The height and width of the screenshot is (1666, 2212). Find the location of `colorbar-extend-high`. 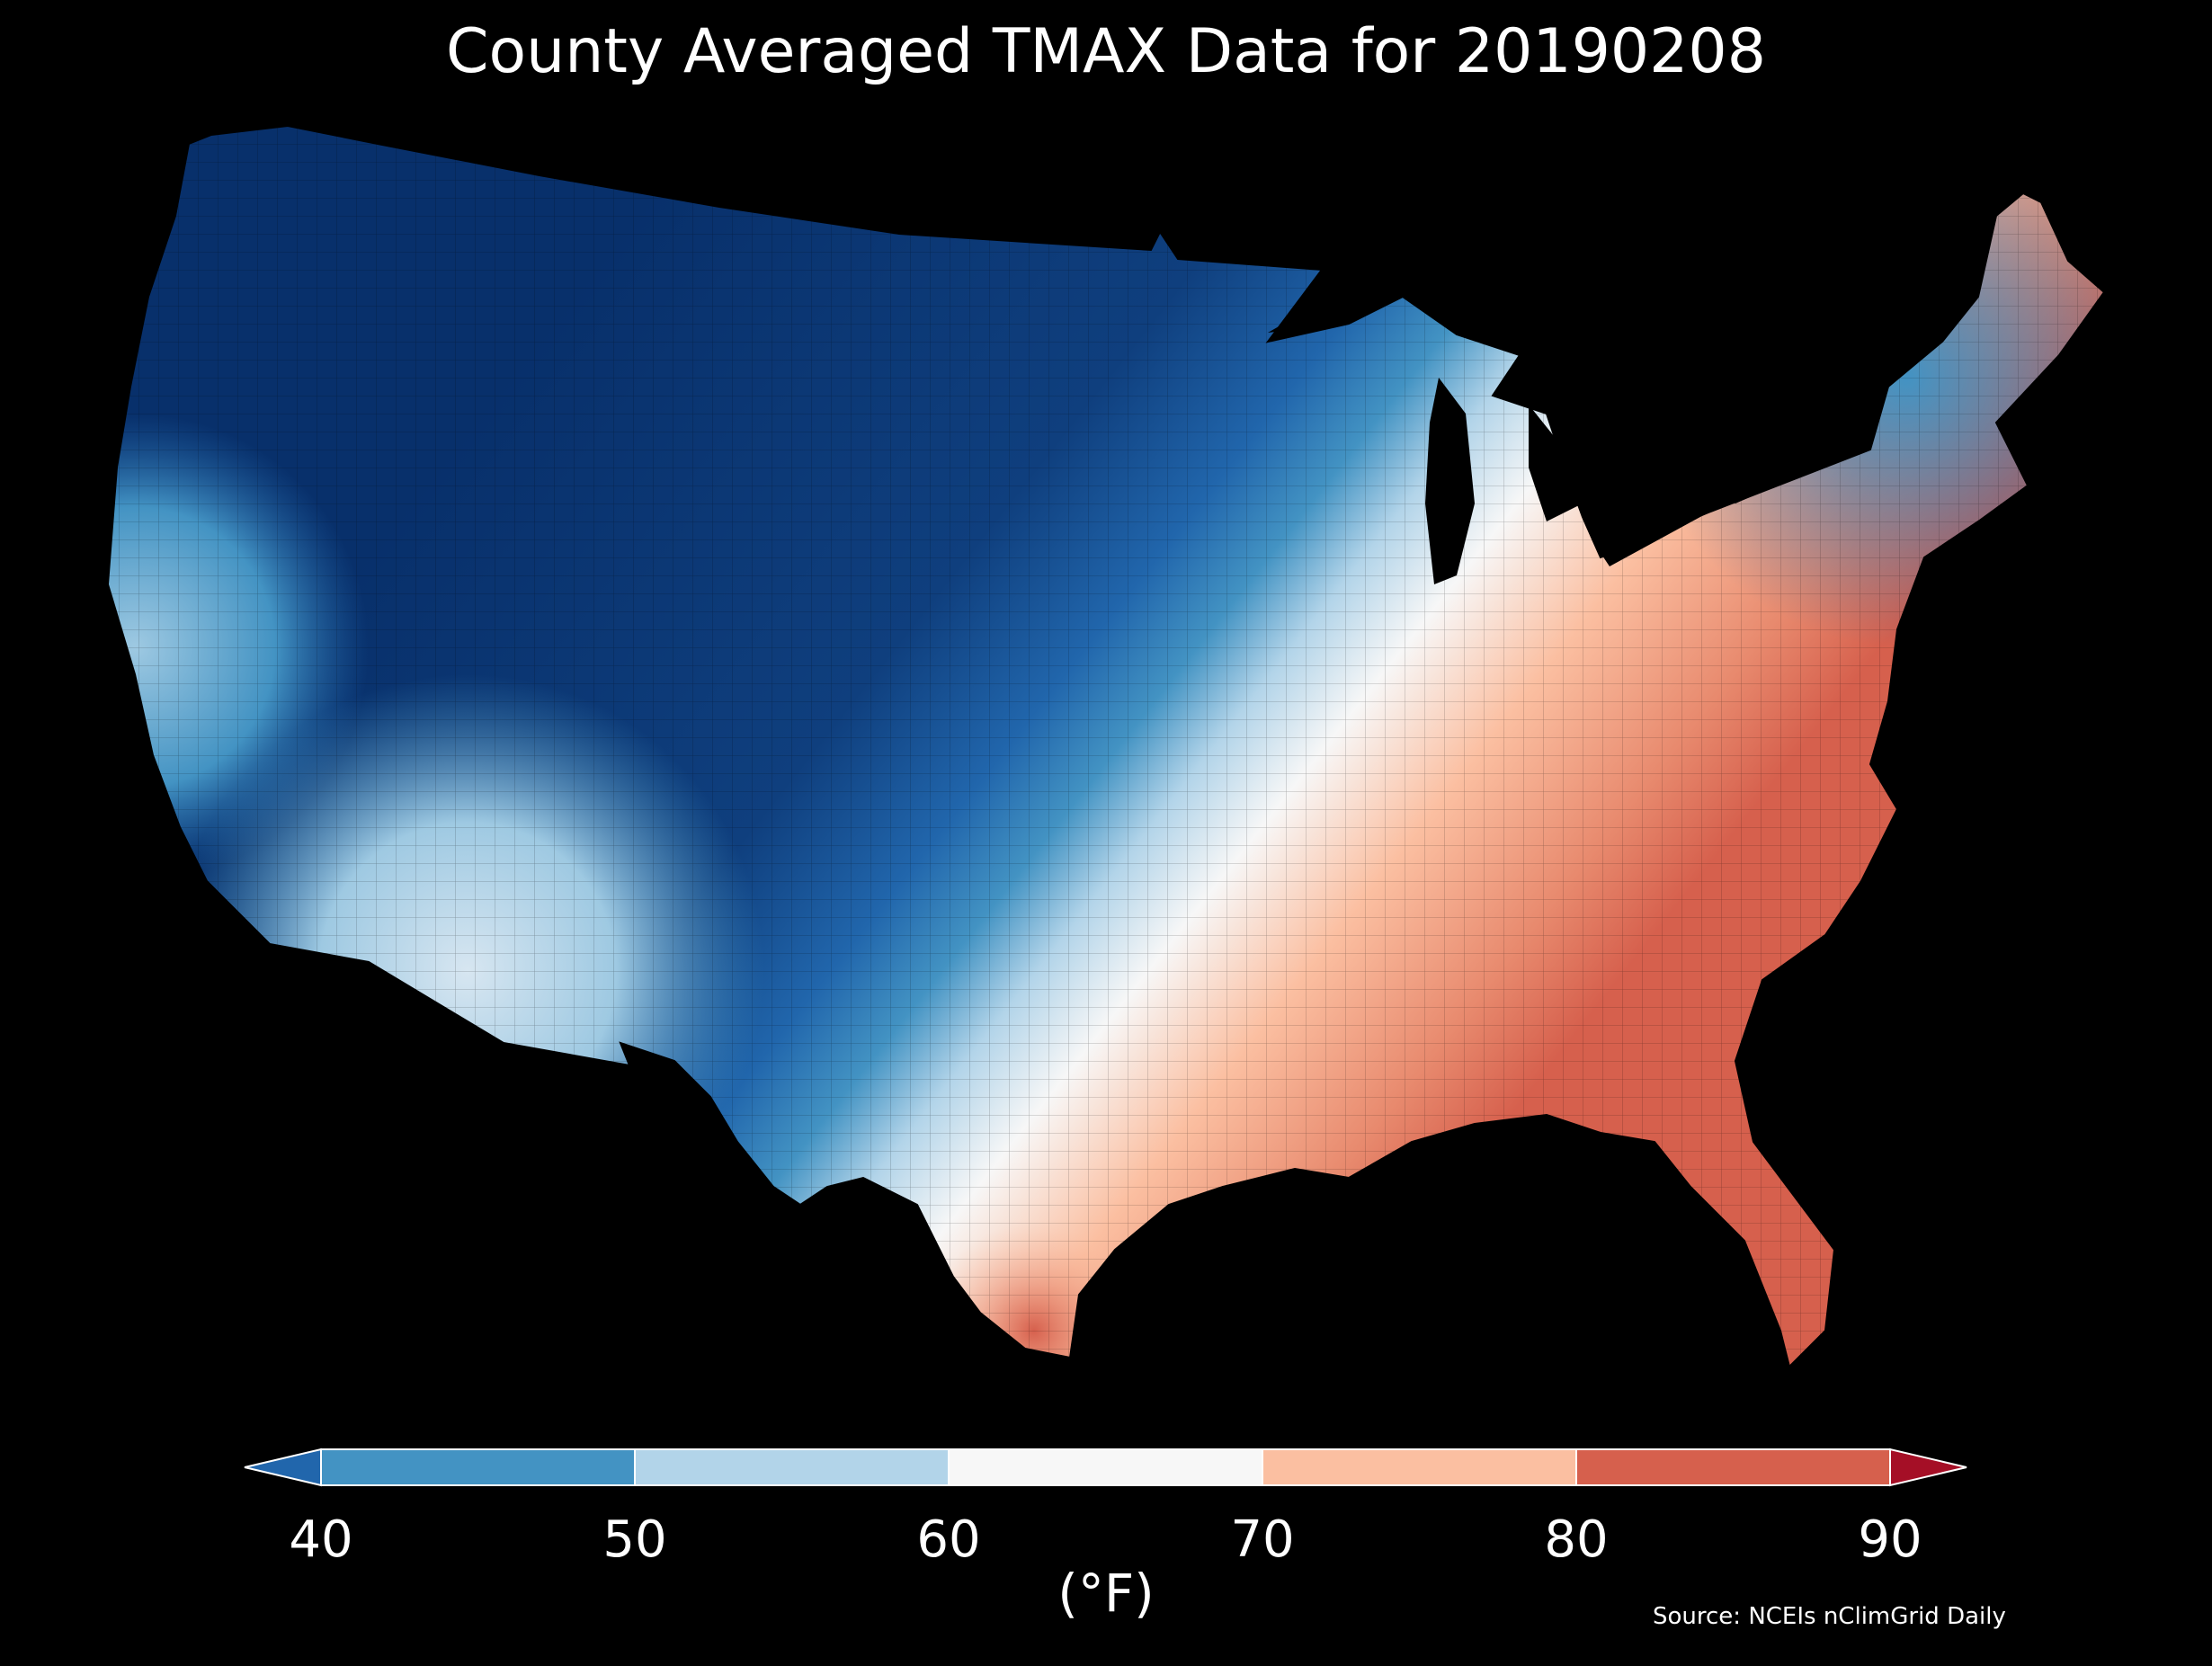

colorbar-extend-high is located at coordinates (1928, 1468).